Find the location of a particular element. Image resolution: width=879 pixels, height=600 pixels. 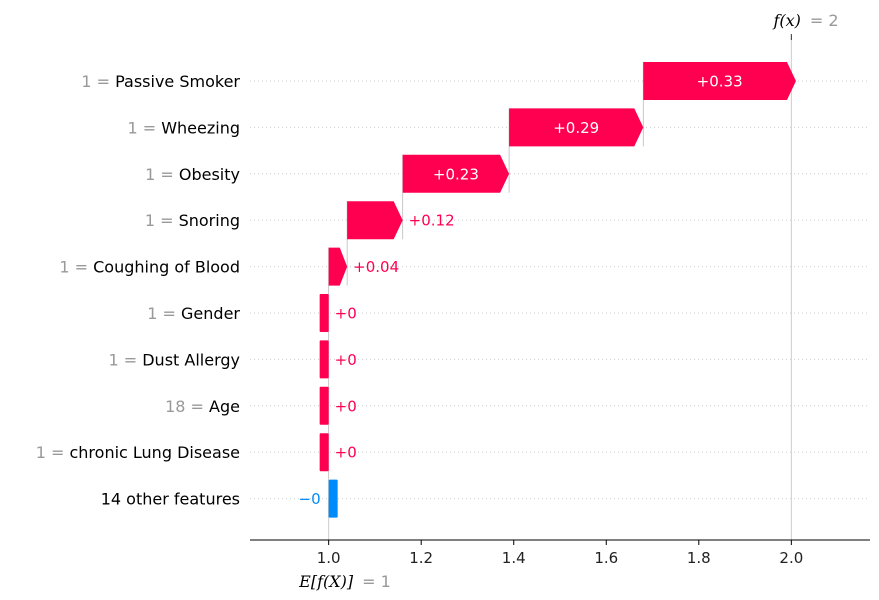

svg-text: E[f(X)] = 1 is located at coordinates (344, 581).